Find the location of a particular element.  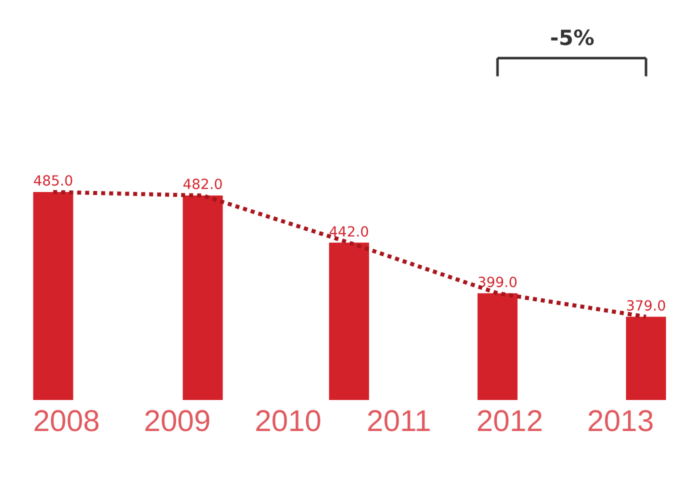

x-tick-label: 2008 is located at coordinates (66, 421).